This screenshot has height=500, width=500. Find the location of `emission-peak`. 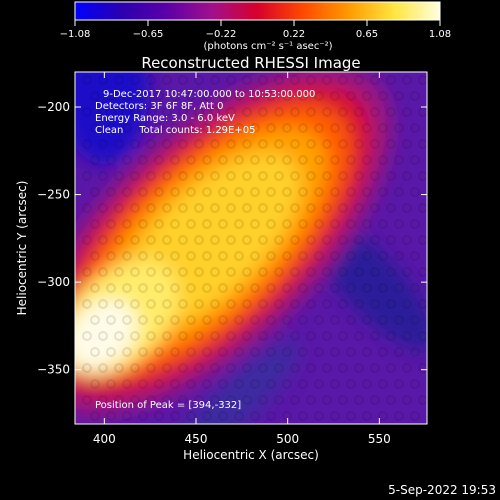

emission-peak is located at coordinates (106, 334).